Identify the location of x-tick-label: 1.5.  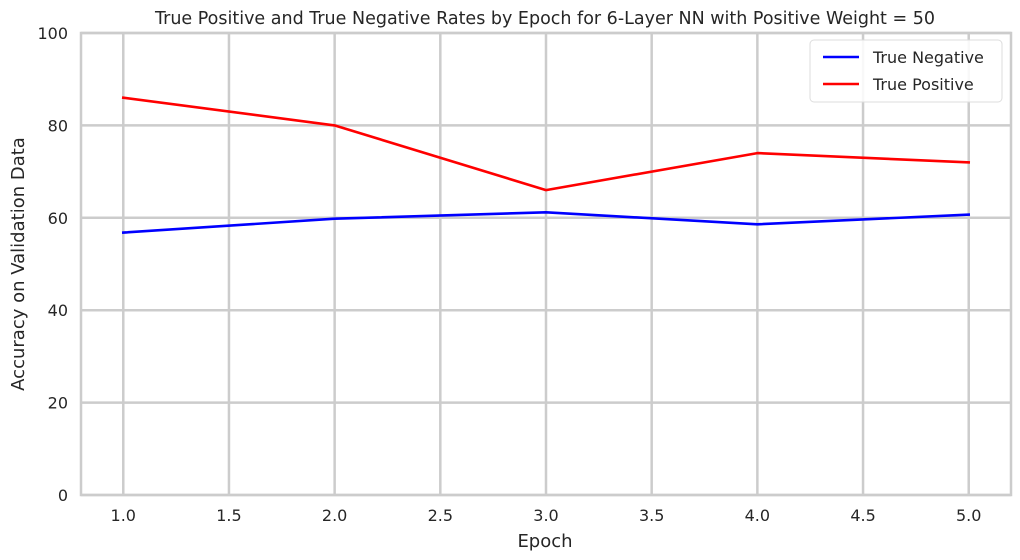
(228, 515).